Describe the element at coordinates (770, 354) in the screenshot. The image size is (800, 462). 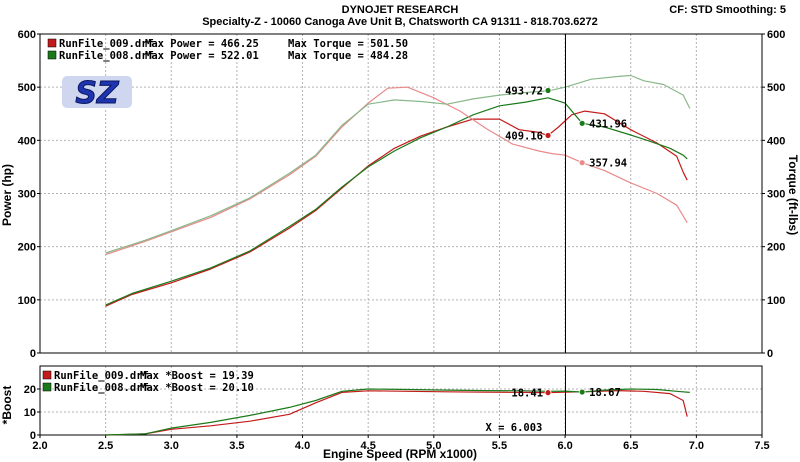
I see `y2-tick-label: 0` at that location.